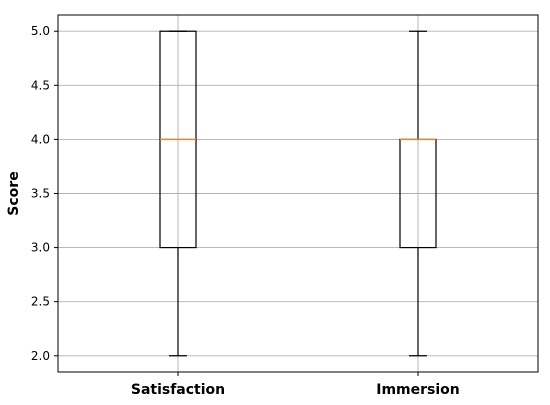 The height and width of the screenshot is (405, 550). What do you see at coordinates (295, 385) in the screenshot?
I see `x-axis-ticks: Satisfaction Immersion` at bounding box center [295, 385].